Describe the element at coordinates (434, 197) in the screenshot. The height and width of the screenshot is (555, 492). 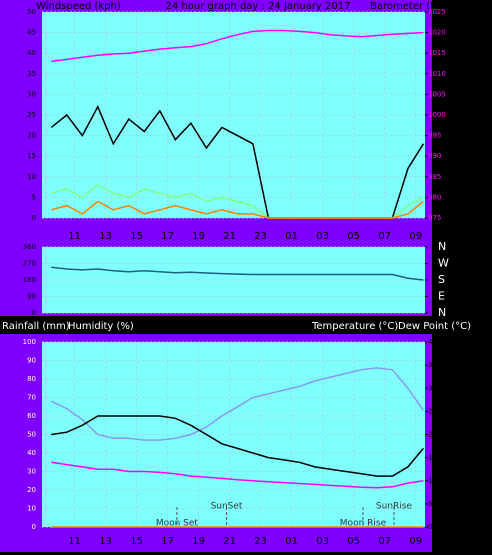
I see `y2-tick-label: 980` at that location.